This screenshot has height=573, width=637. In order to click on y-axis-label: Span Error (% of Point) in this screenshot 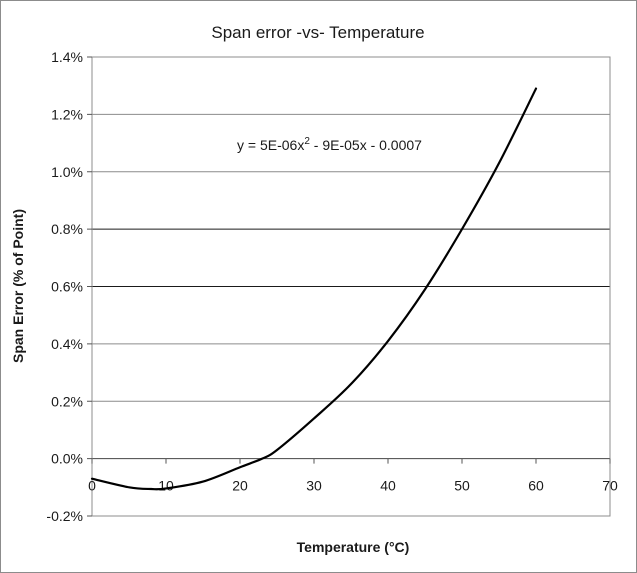, I will do `click(18, 286)`.